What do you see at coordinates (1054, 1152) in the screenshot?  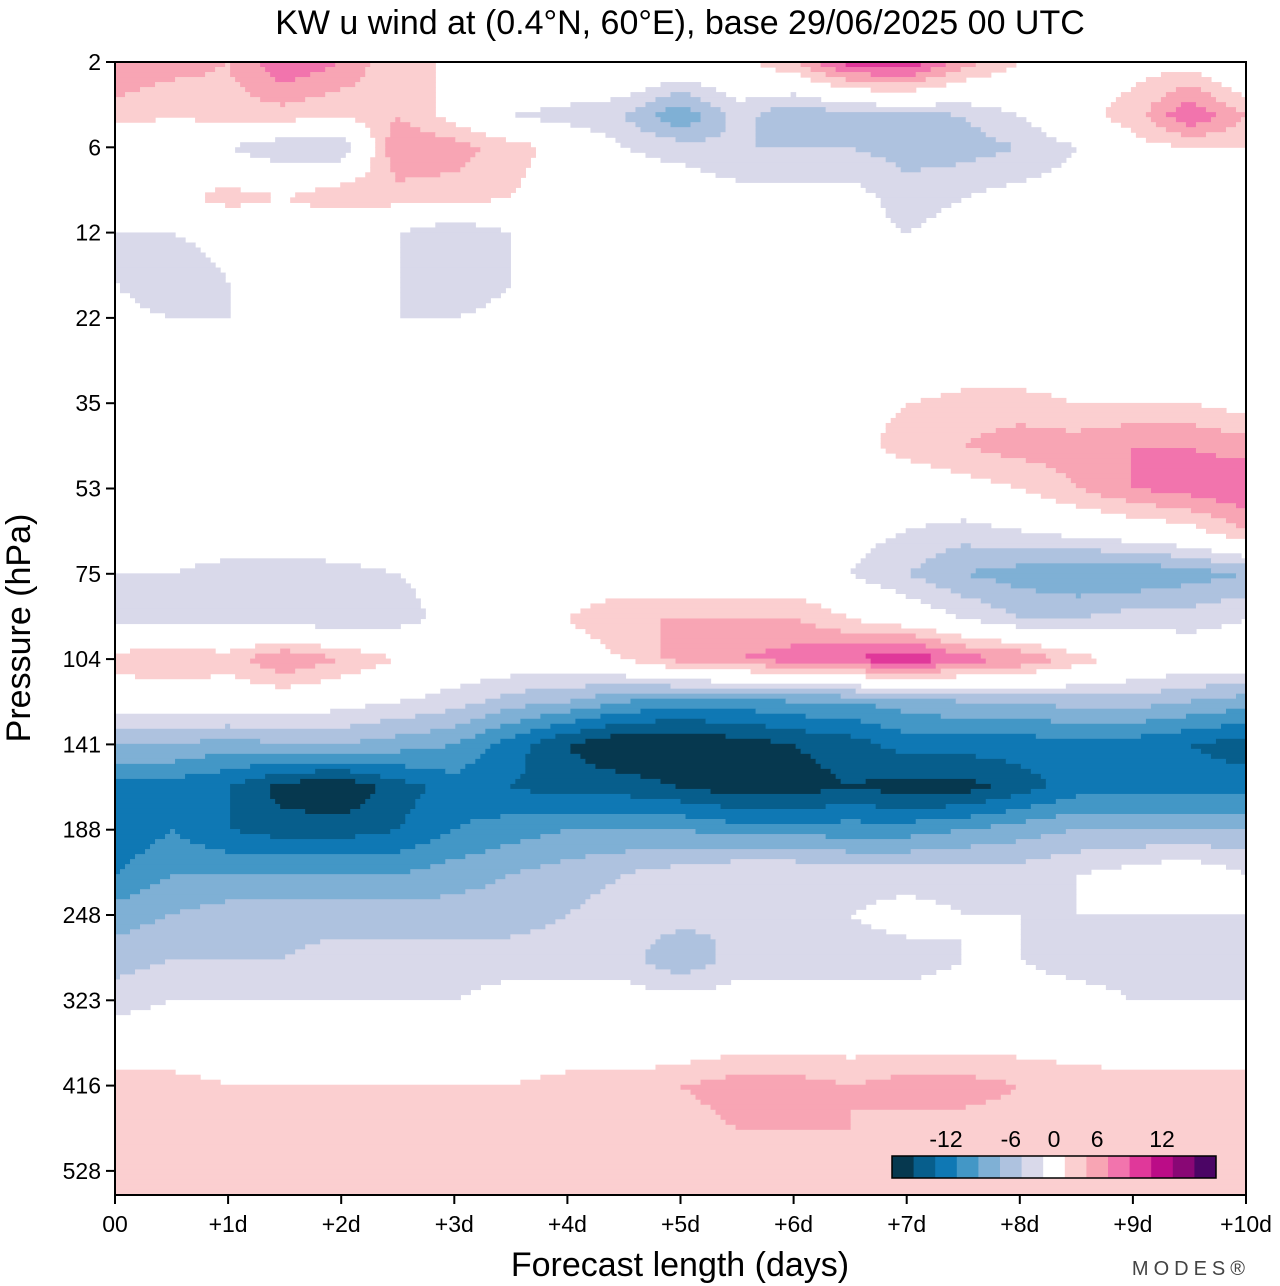 I see `colorbar: -12 -6 0 6 12` at bounding box center [1054, 1152].